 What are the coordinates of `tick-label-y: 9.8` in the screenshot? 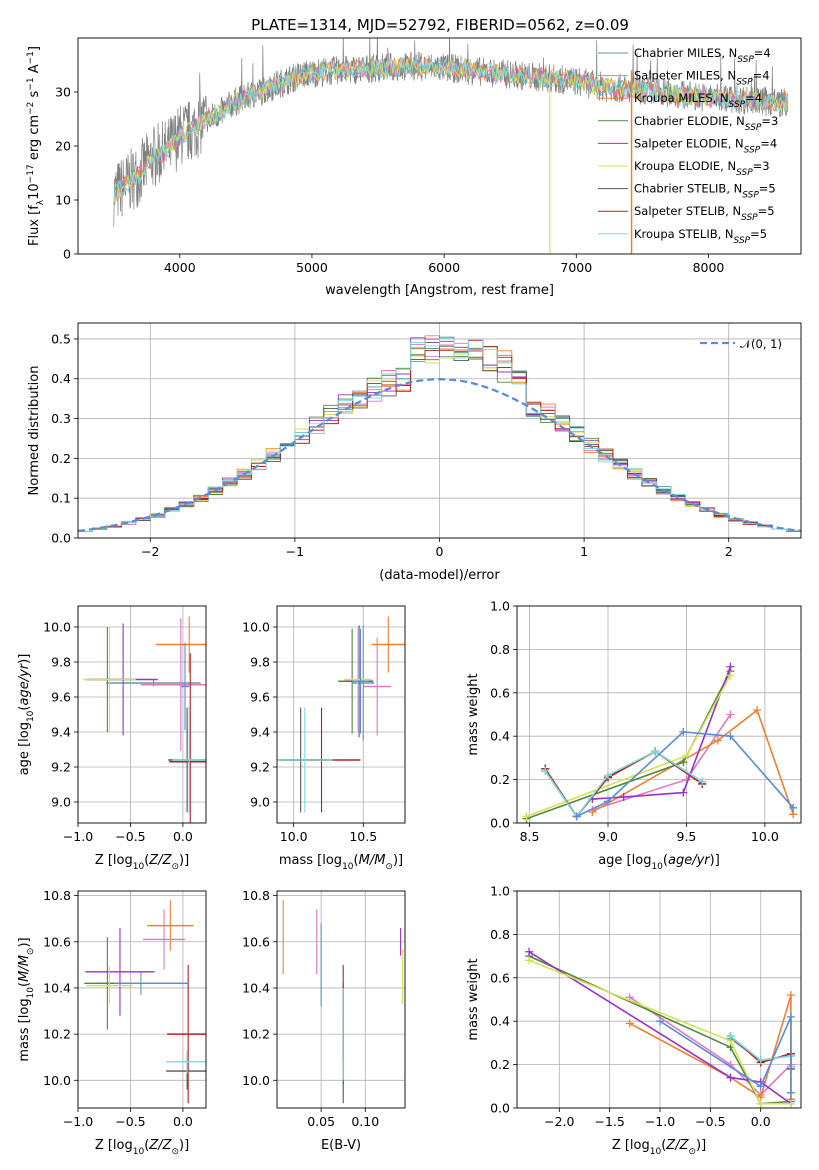 It's located at (61, 662).